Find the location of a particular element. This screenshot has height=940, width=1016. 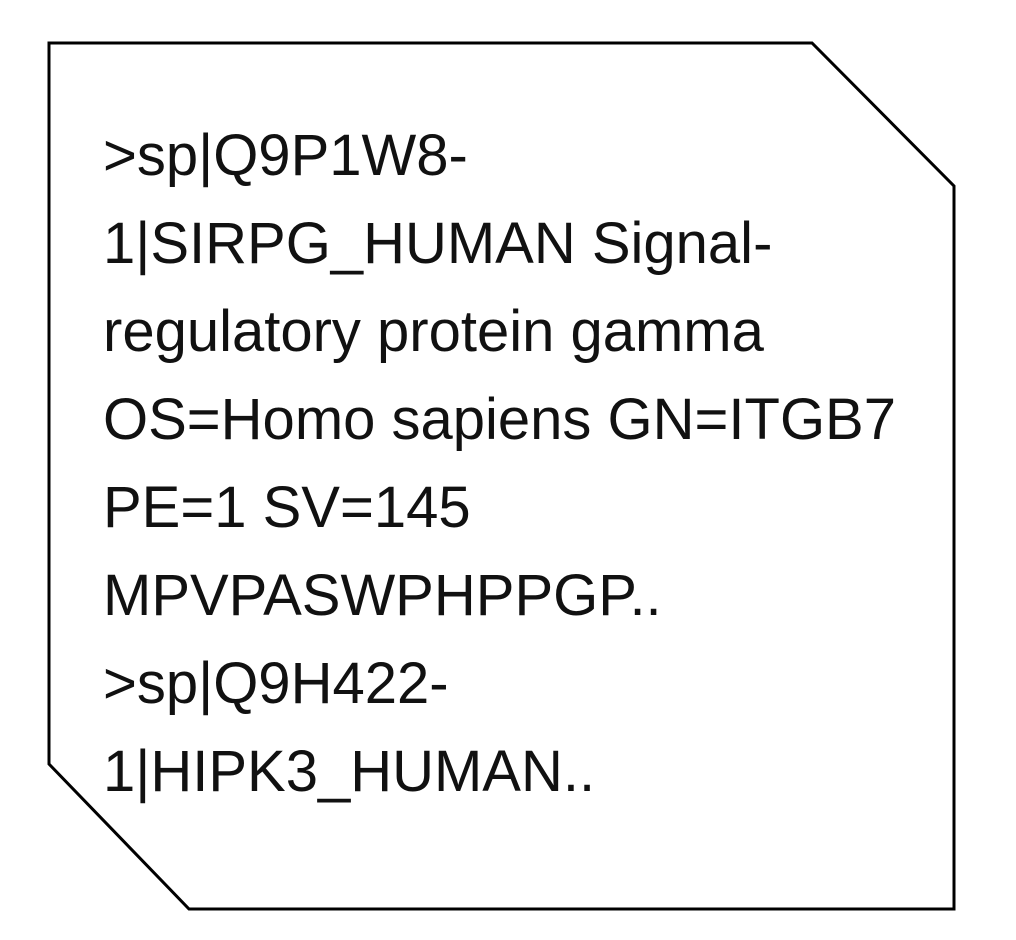

fasta-line: PE=1 SV=145 is located at coordinates (287, 507).